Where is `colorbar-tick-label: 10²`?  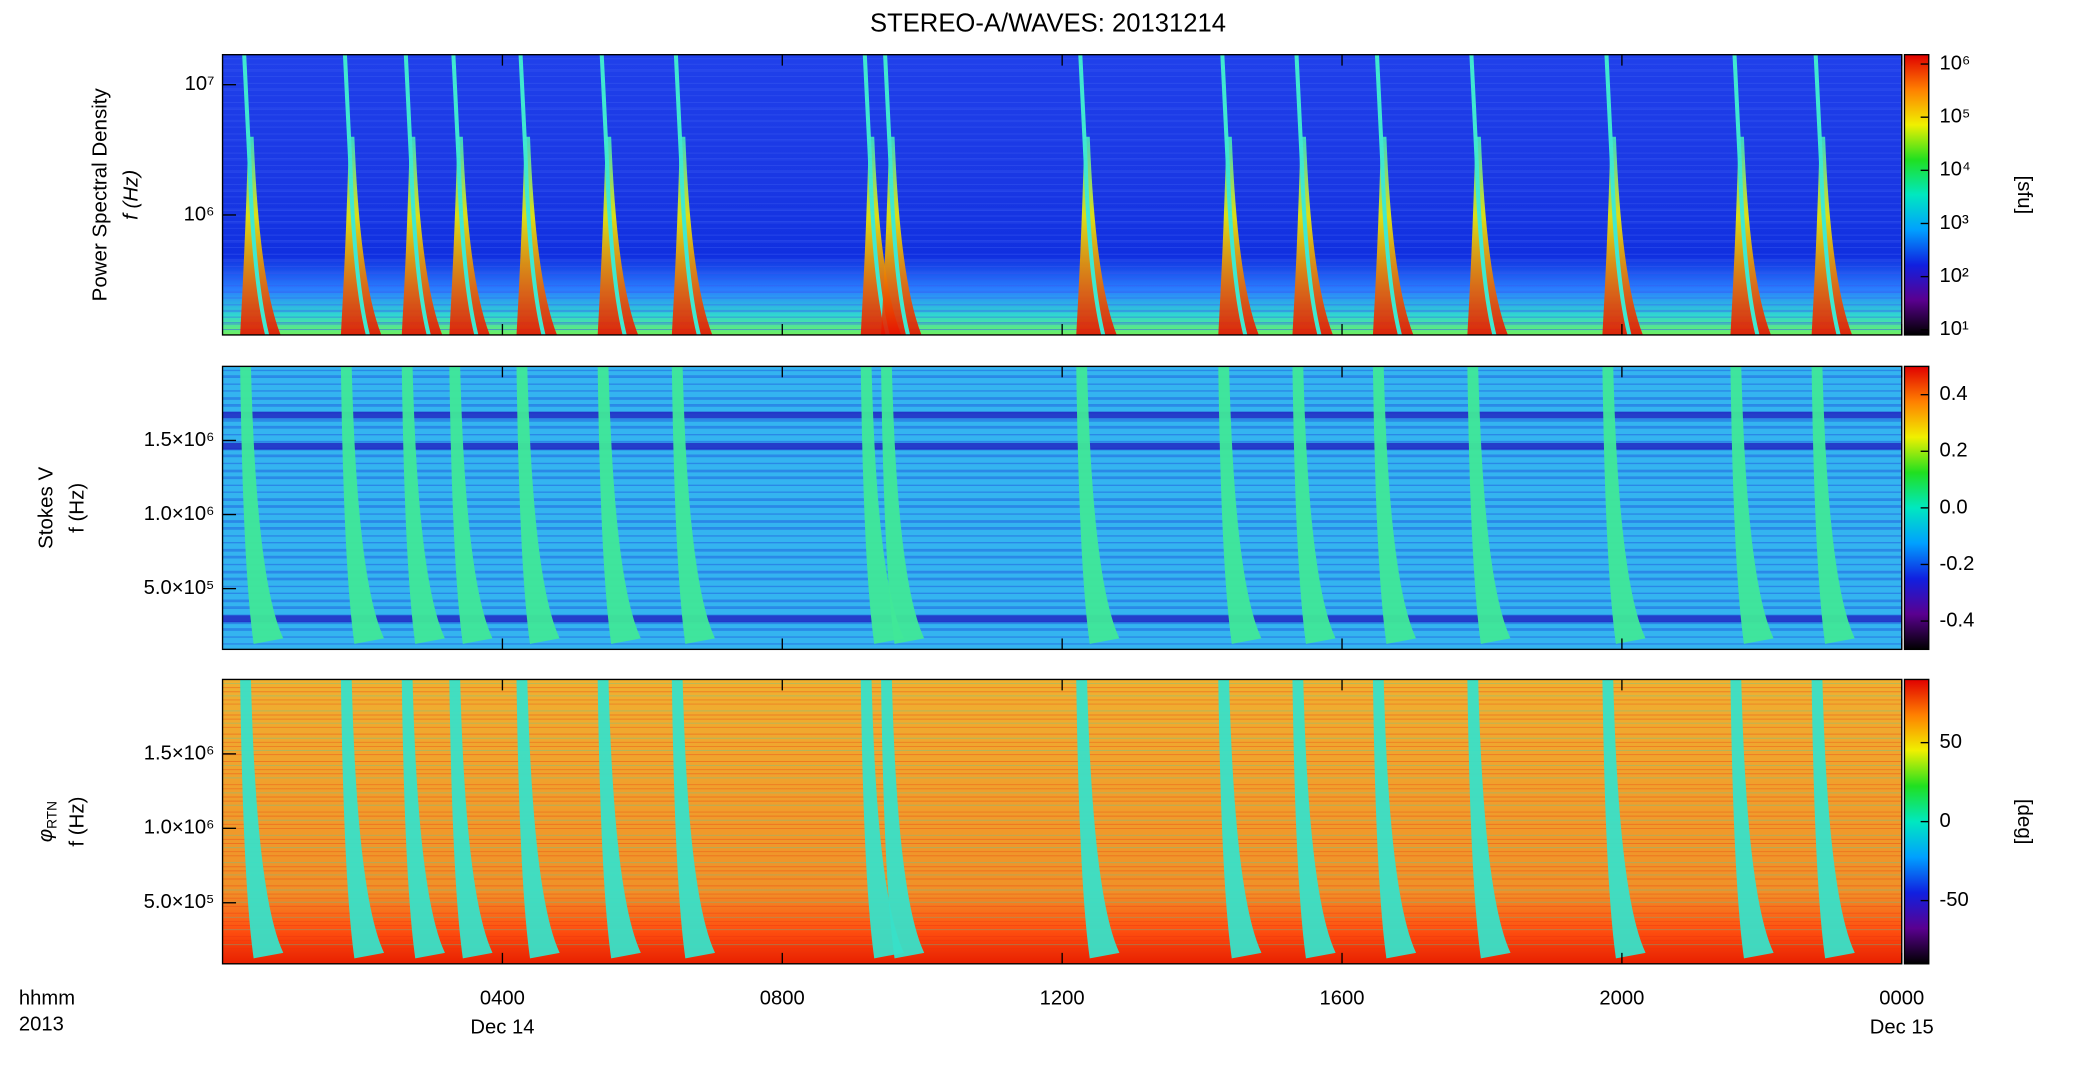 colorbar-tick-label: 10² is located at coordinates (1954, 276).